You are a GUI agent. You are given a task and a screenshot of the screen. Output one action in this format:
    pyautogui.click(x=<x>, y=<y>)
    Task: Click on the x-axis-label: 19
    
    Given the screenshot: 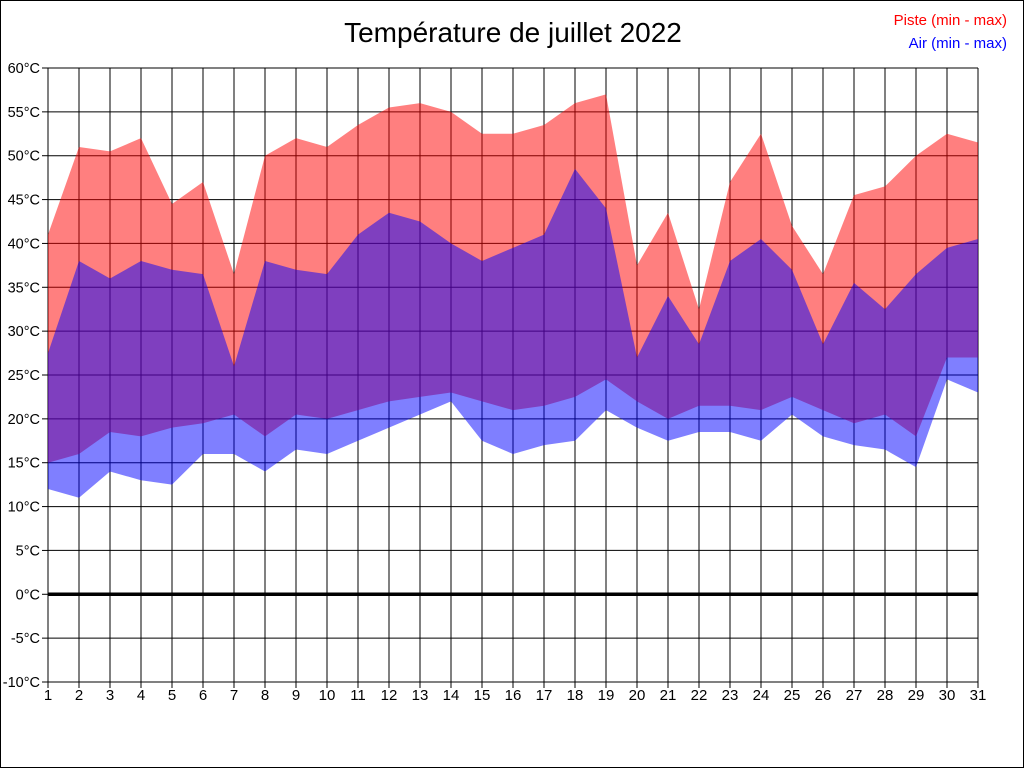 What is the action you would take?
    pyautogui.click(x=606, y=695)
    